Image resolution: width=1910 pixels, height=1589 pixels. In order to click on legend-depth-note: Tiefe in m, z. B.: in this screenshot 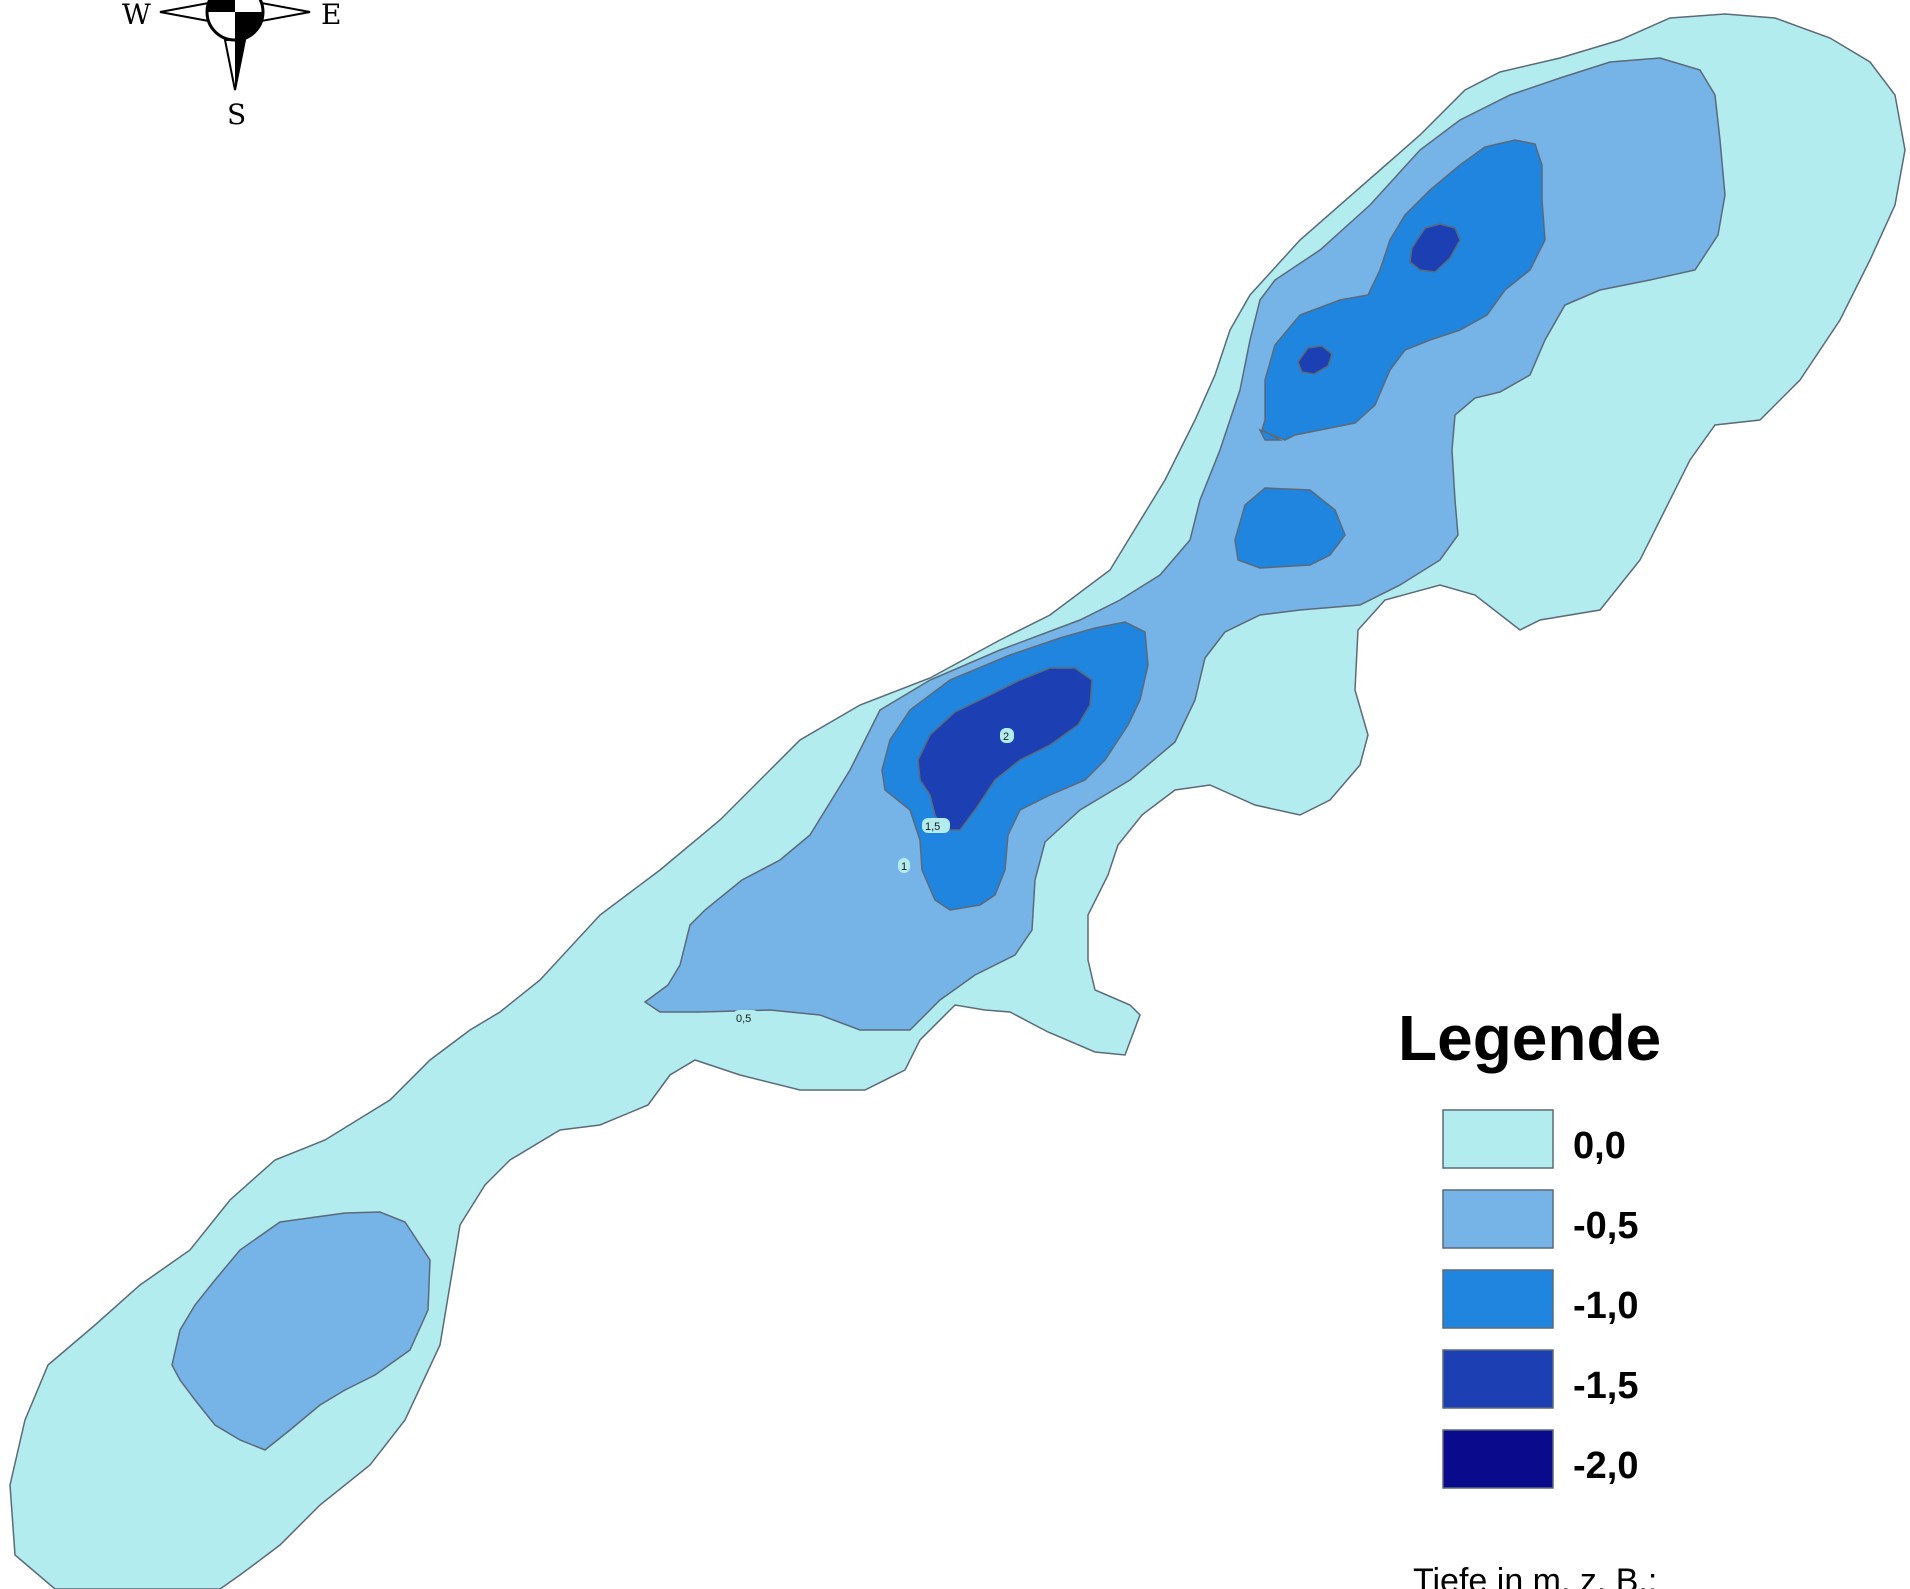, I will do `click(1535, 1575)`.